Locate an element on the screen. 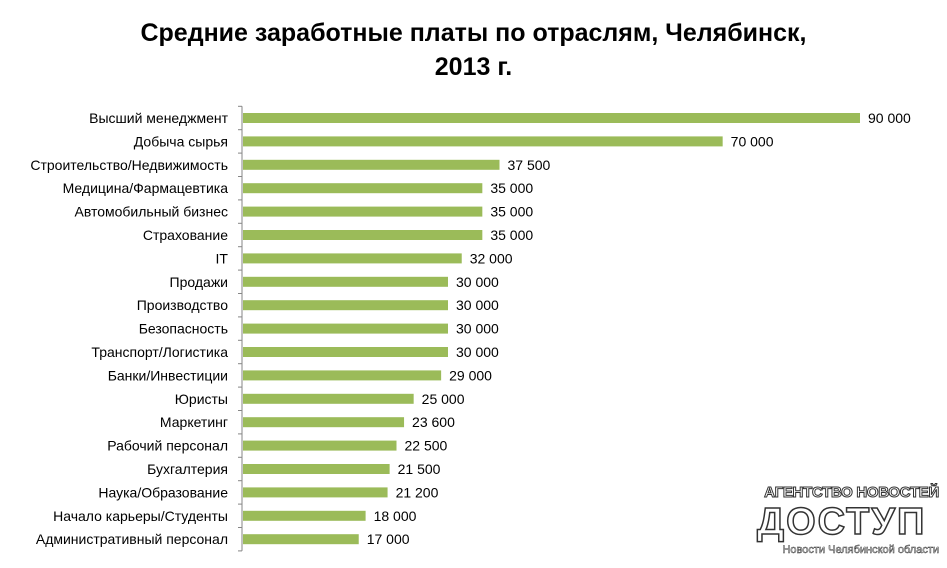 This screenshot has width=947, height=568. data-label: 21 500 is located at coordinates (419, 469).